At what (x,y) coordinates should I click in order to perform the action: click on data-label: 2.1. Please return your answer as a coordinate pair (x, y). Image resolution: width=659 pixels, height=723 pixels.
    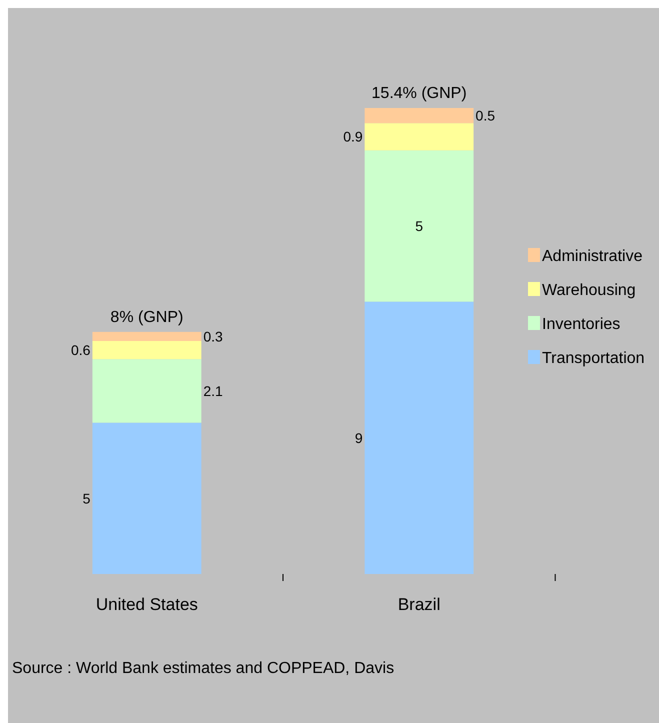
    Looking at the image, I should click on (213, 390).